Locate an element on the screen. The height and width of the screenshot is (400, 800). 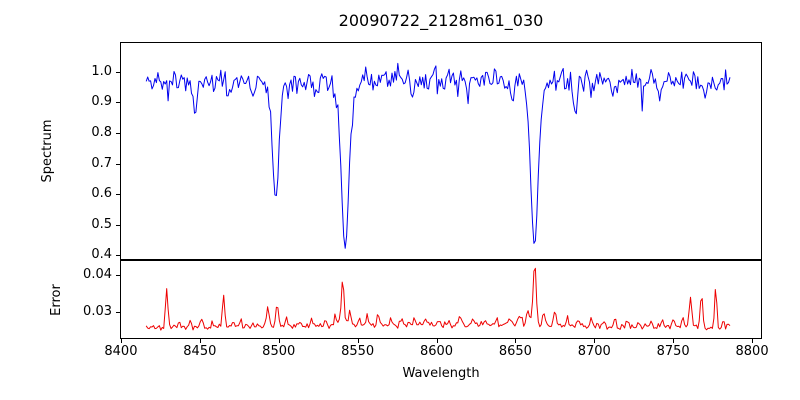
x-tick-label: 8550 is located at coordinates (358, 351).